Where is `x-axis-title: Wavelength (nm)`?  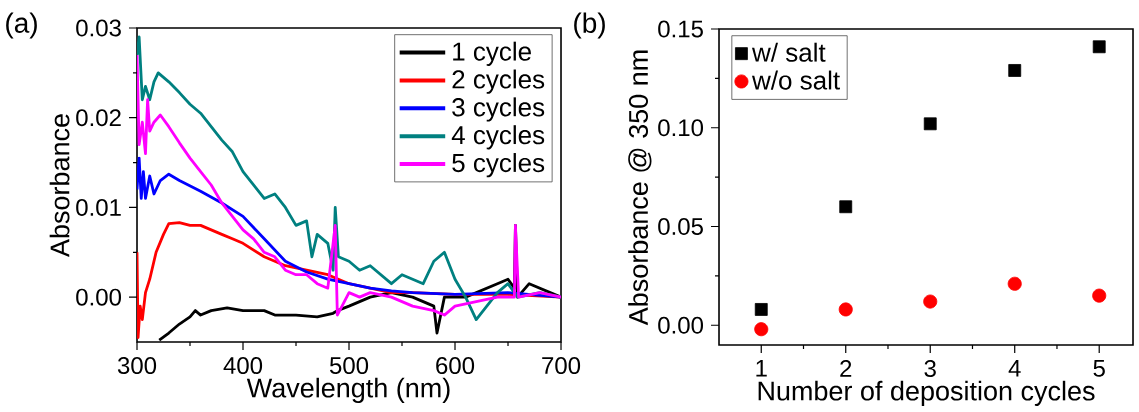
x-axis-title: Wavelength (nm) is located at coordinates (348, 390).